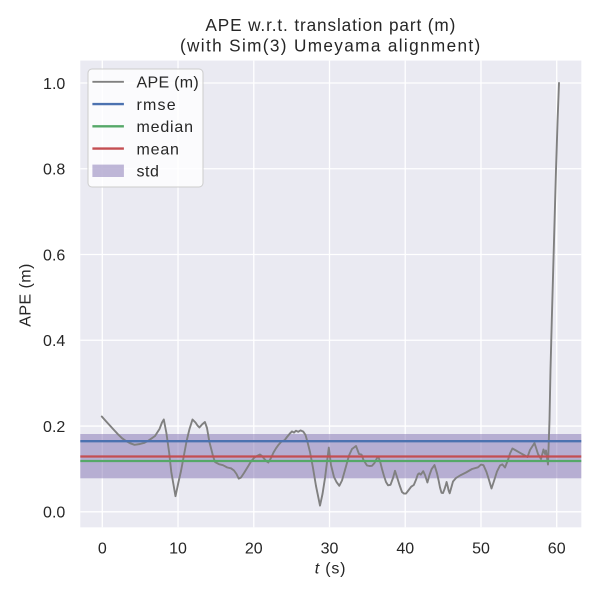 This screenshot has width=600, height=600. I want to click on svg-text: 0.0, so click(54, 513).